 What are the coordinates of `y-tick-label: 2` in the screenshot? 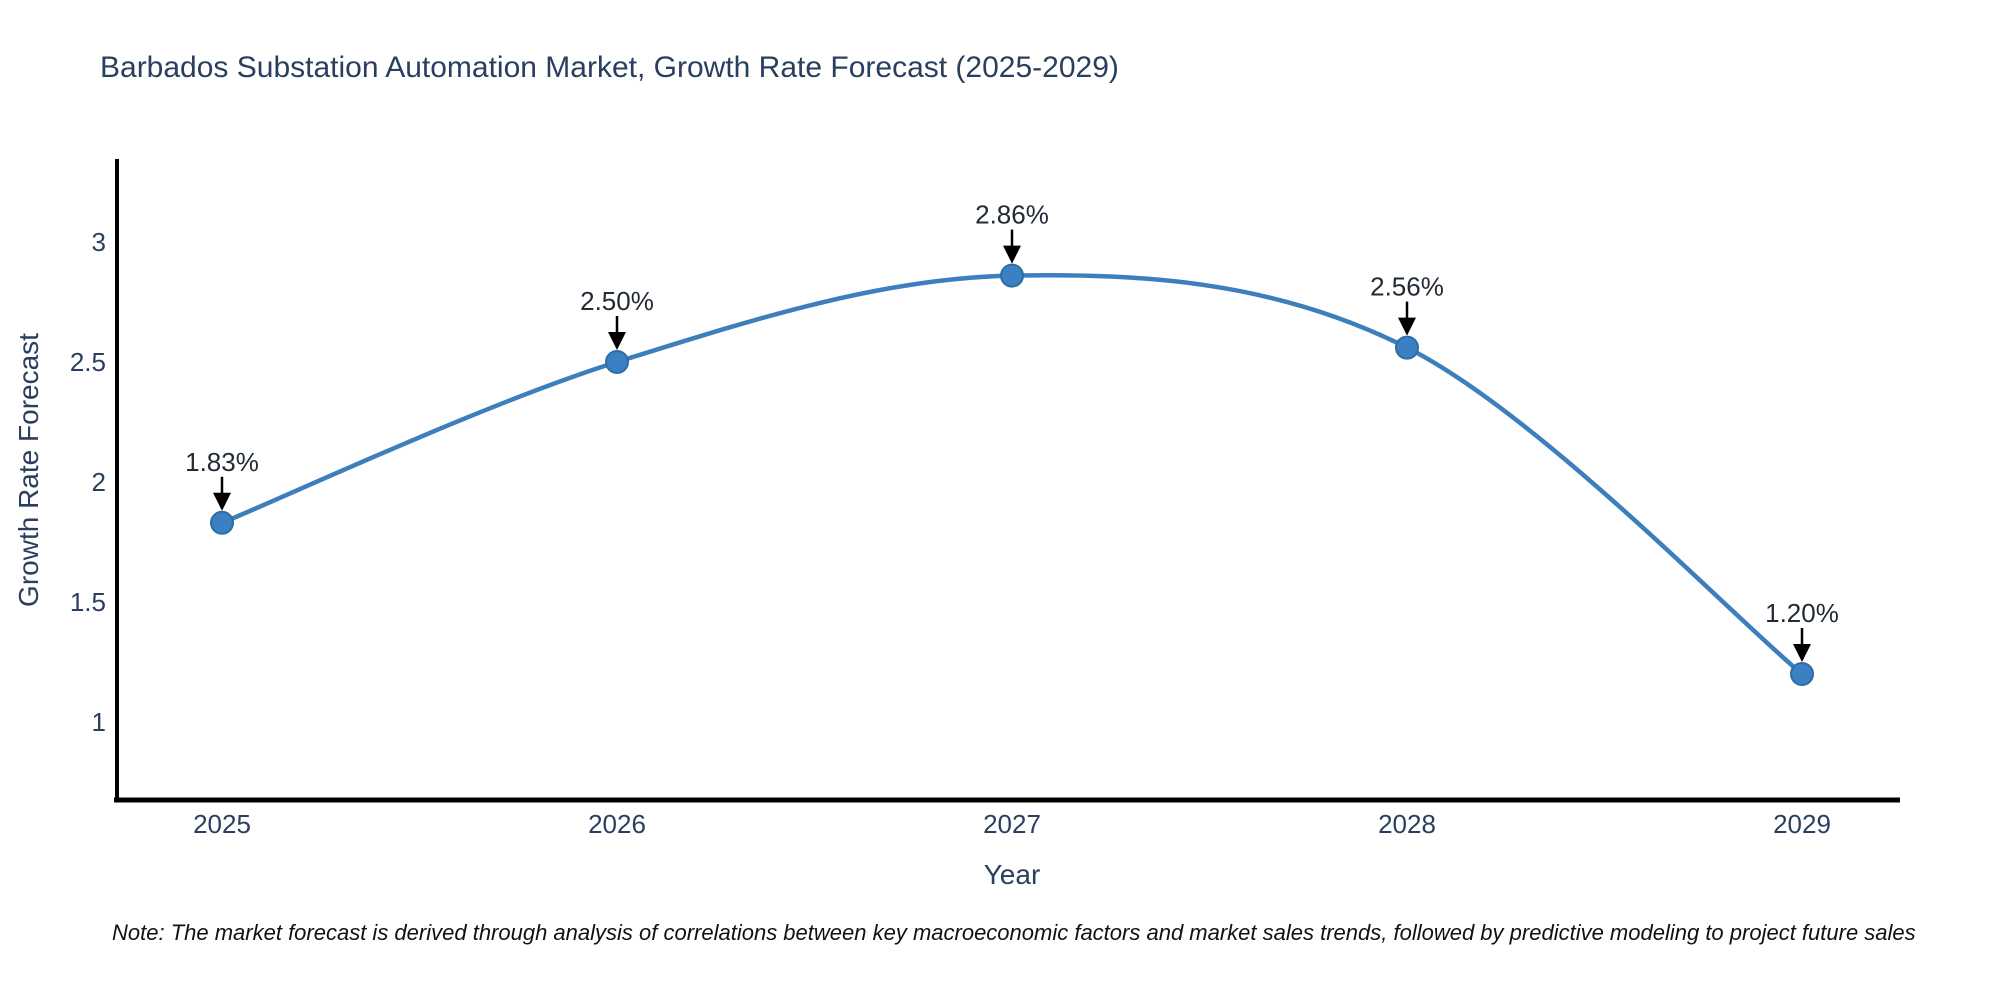 It's located at (99, 482).